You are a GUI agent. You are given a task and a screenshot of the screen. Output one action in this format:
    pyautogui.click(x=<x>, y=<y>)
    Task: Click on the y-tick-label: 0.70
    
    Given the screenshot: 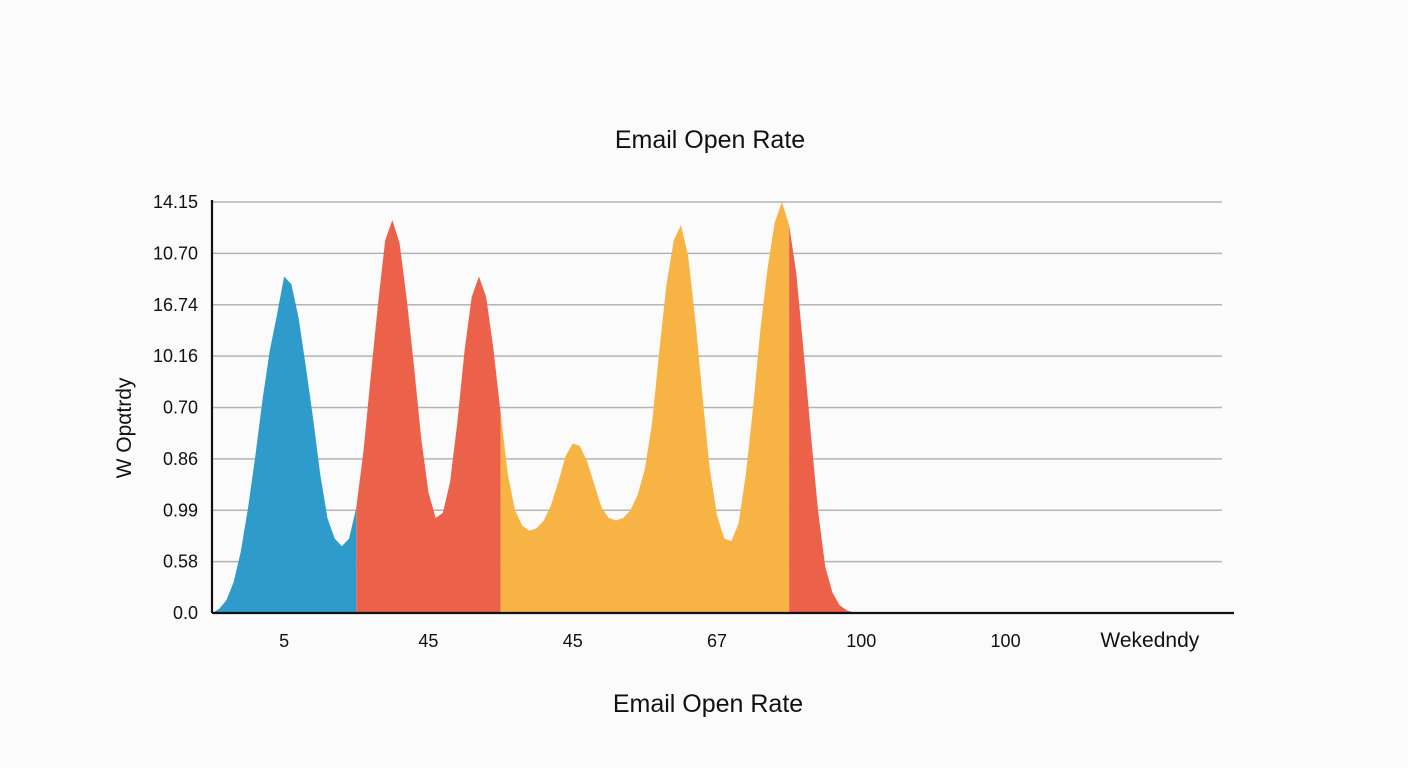 What is the action you would take?
    pyautogui.click(x=180, y=408)
    